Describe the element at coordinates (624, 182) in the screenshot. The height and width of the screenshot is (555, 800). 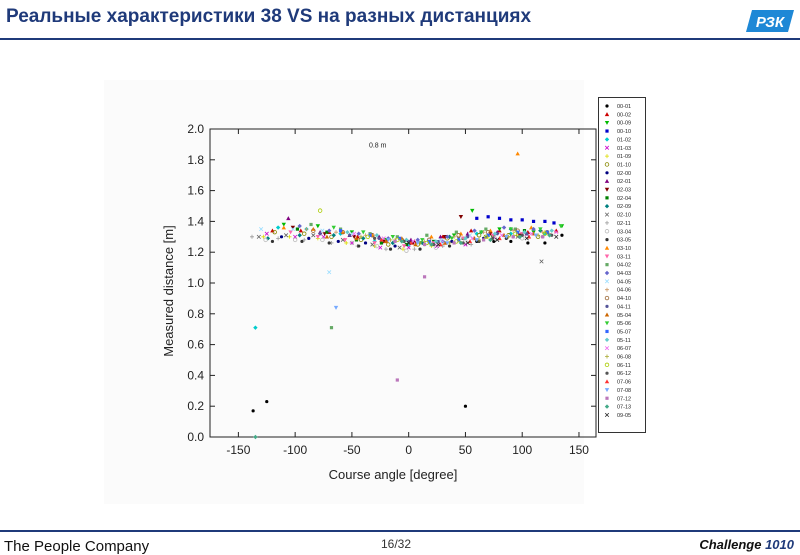
I see `legend-label: 02-01` at that location.